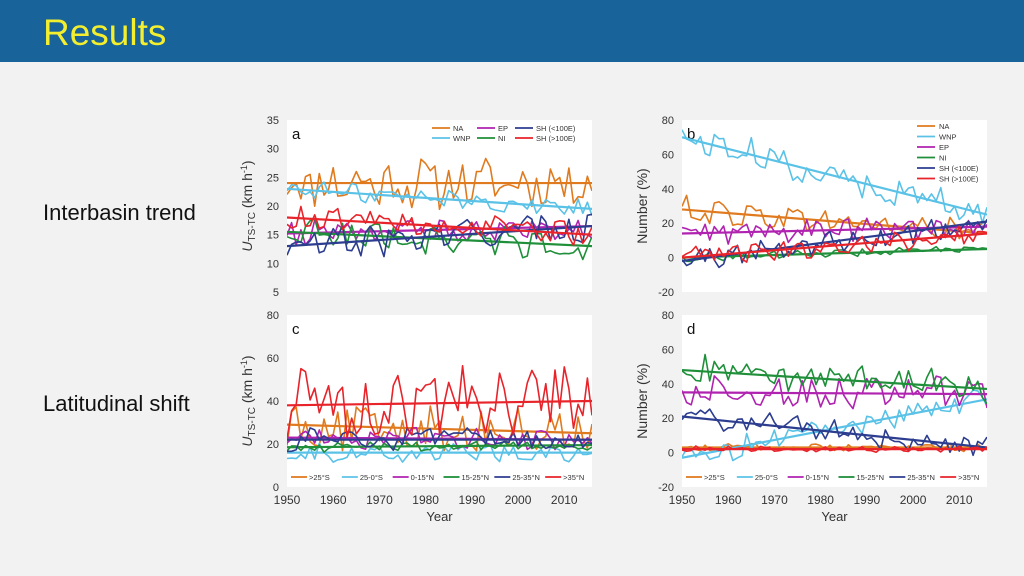  I want to click on y-axis-label: Number (%), so click(642, 400).